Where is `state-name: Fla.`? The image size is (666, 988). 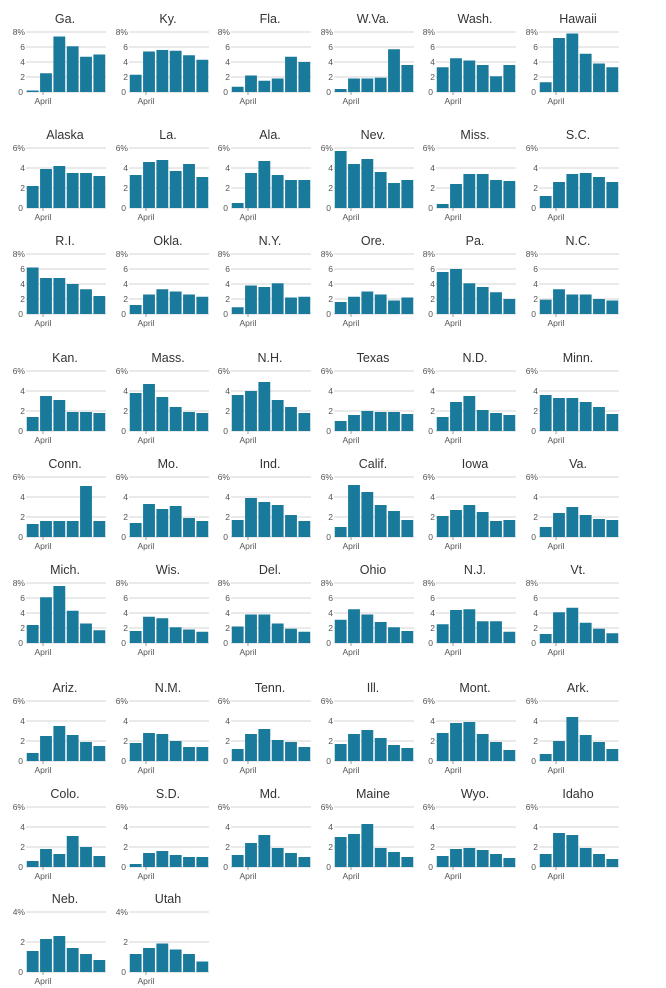
state-name: Fla. is located at coordinates (270, 19).